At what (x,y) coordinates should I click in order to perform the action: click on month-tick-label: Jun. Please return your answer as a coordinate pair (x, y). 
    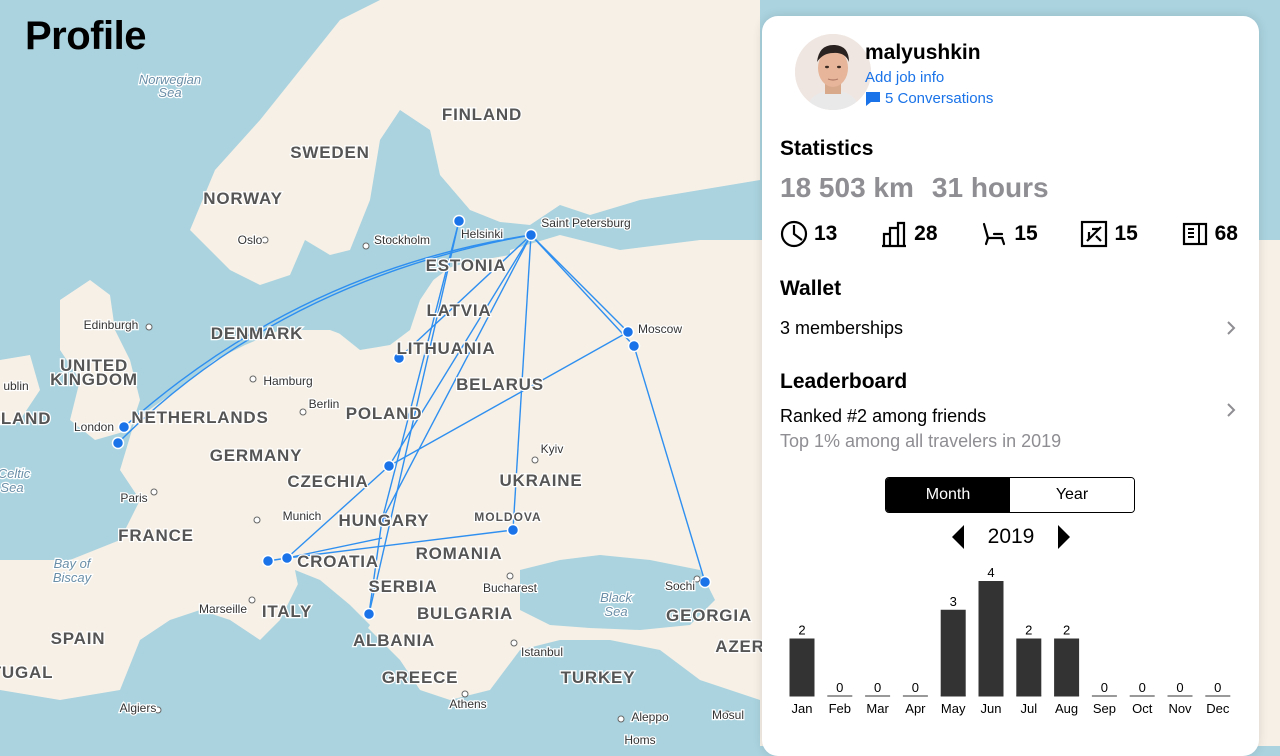
    Looking at the image, I should click on (991, 708).